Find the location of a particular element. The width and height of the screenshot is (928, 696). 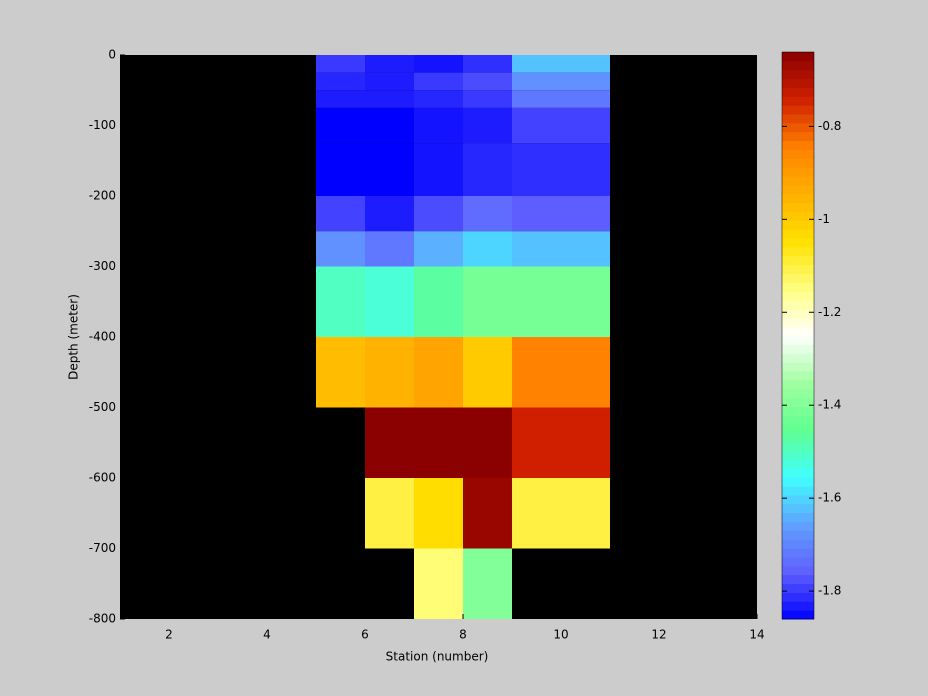

y-axis-label: Depth (meter) is located at coordinates (74, 337).